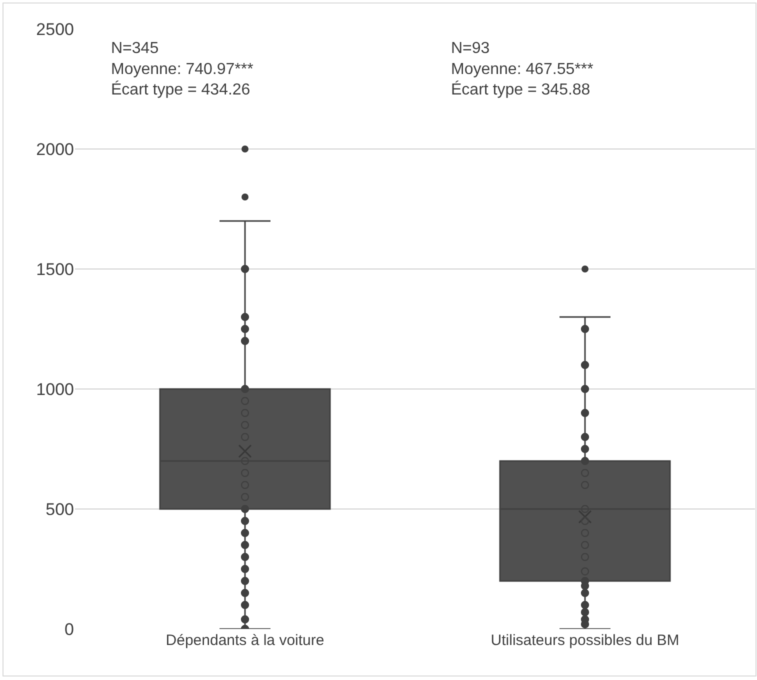  I want to click on annotation: N=93 Moyenne: 467.55*** Écart type = 345.88, so click(522, 69).